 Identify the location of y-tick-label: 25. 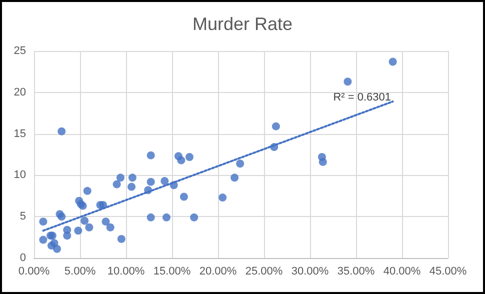
(20, 51).